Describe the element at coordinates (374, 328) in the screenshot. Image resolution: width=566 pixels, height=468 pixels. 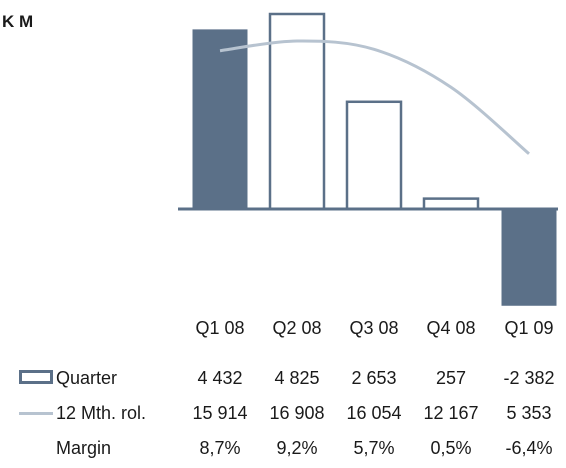
I see `category-label-q3-08: Q3 08` at that location.